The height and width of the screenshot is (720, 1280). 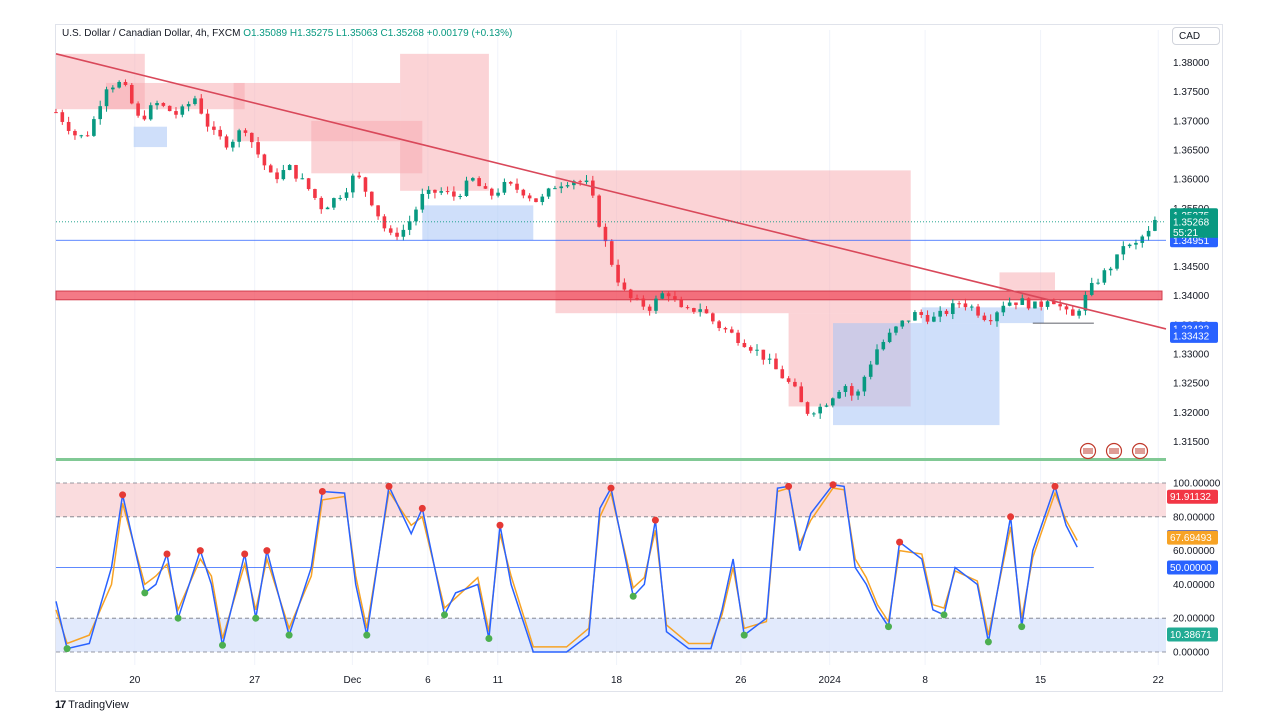 I want to click on stoch-tick-label: 80.00000, so click(x=1194, y=517).